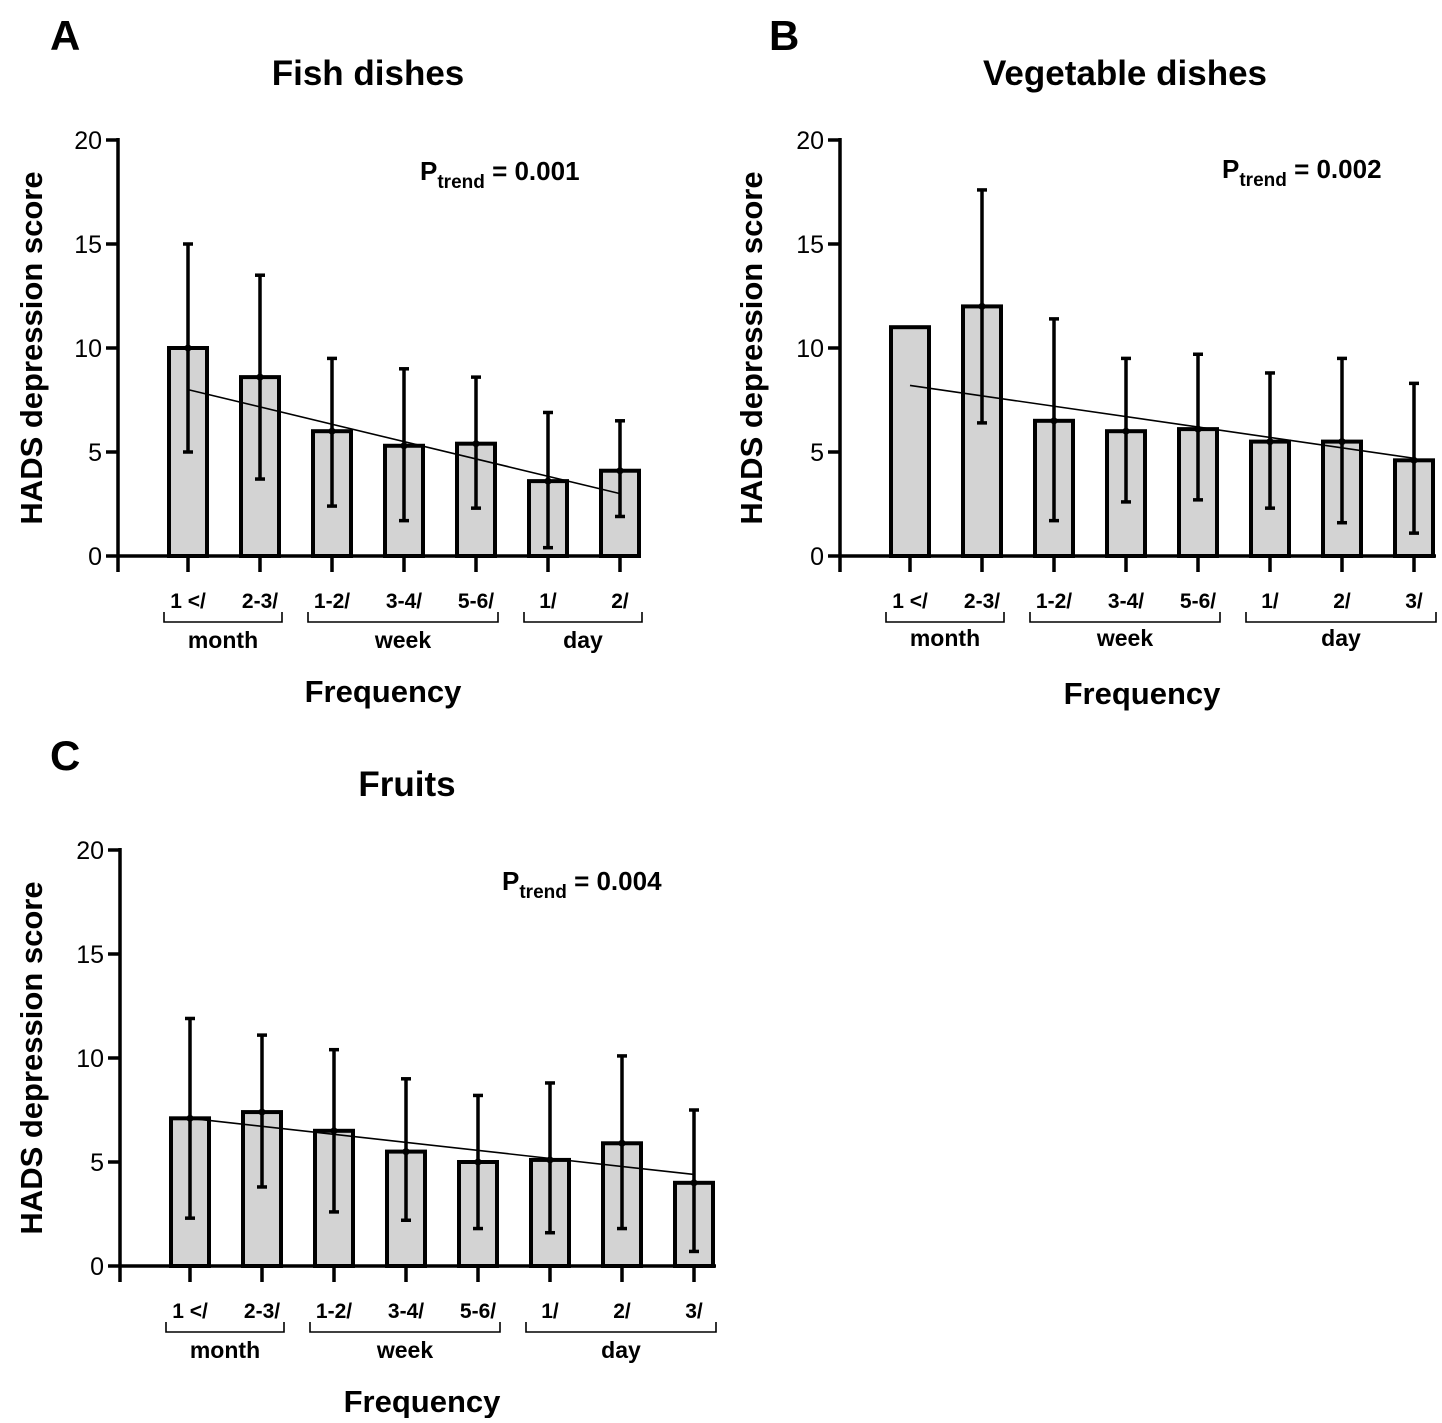  Describe the element at coordinates (65, 35) in the screenshot. I see `panel-letter: A` at that location.